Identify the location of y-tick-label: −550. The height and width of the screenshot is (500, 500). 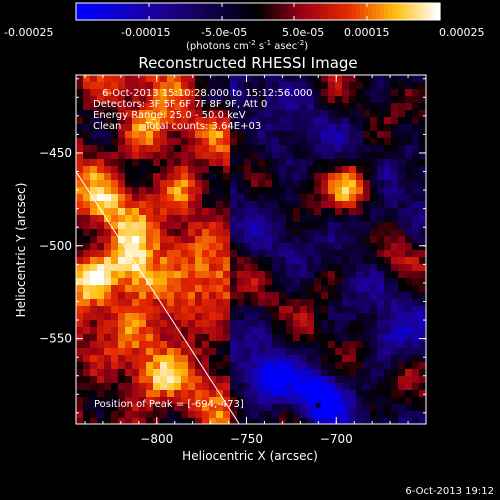
(55, 339).